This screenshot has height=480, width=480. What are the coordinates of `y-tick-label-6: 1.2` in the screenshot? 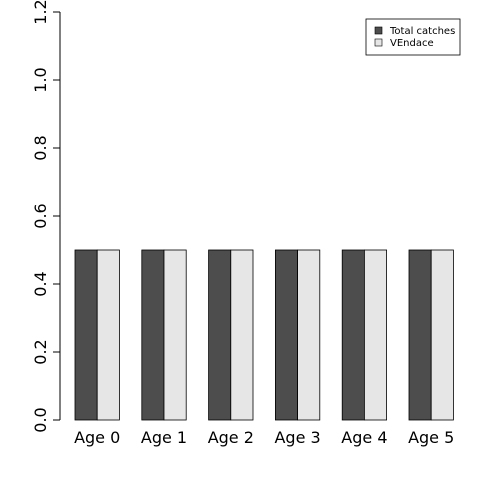 It's located at (40, 12).